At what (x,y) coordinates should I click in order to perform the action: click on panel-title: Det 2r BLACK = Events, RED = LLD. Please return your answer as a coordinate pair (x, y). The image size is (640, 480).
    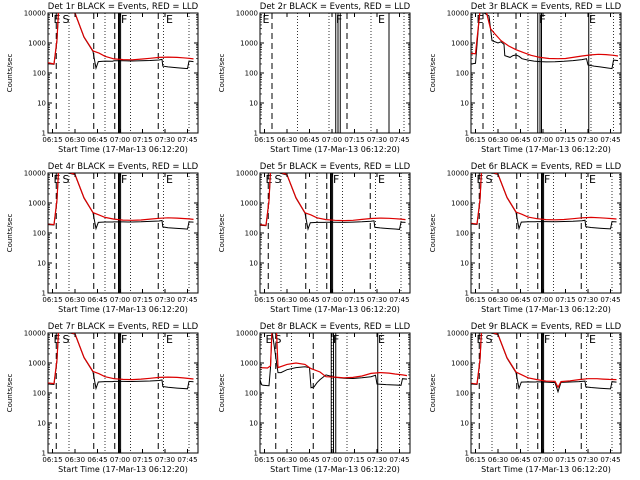
    Looking at the image, I should click on (335, 7).